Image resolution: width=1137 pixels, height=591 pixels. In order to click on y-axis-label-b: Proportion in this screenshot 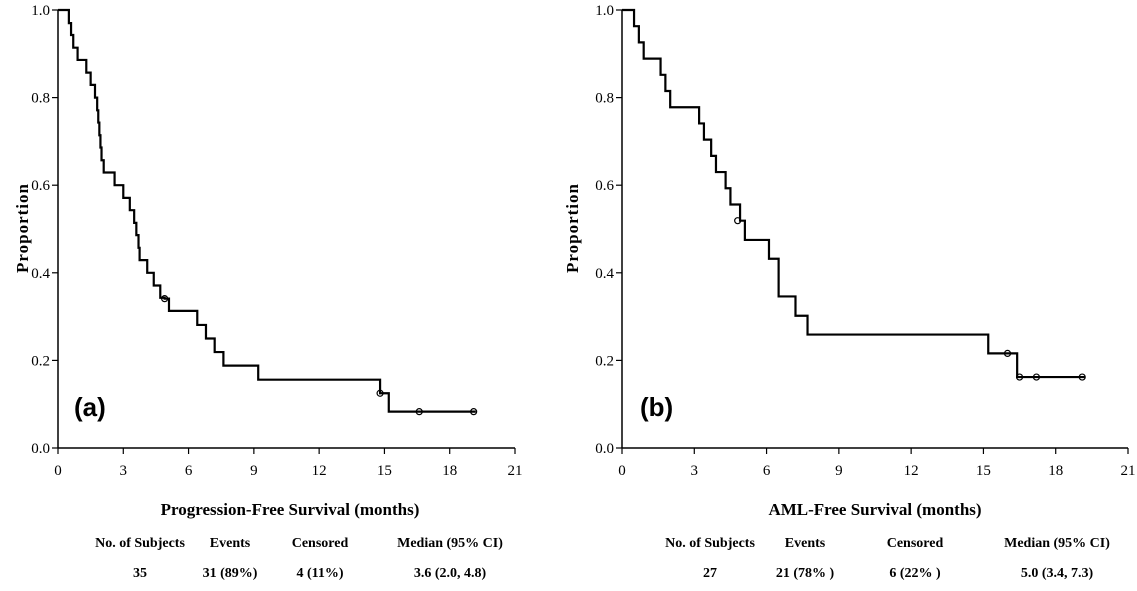, I will do `click(572, 228)`.